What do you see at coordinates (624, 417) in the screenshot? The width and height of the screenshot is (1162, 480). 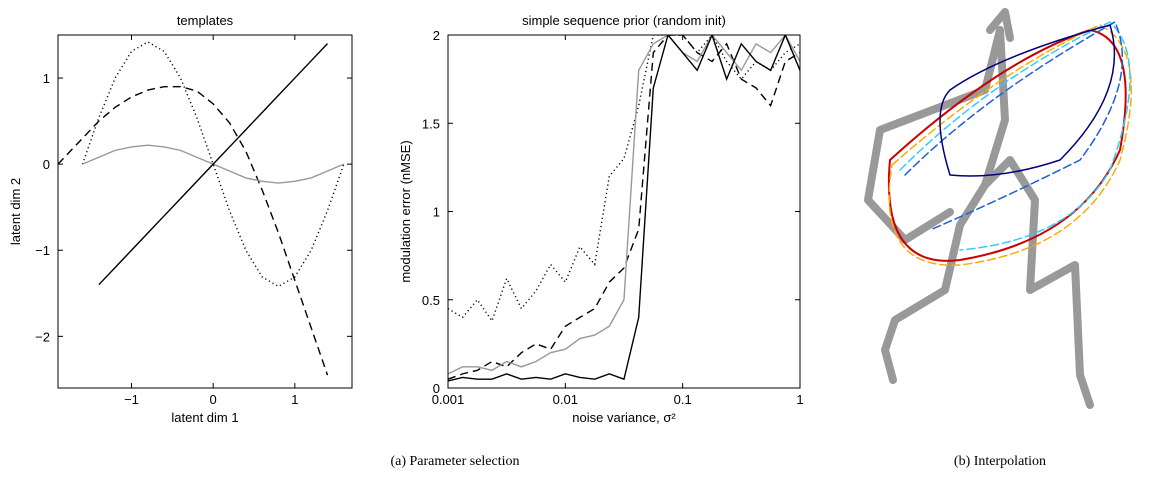 I see `x-axis-label: noise variance, σ²` at bounding box center [624, 417].